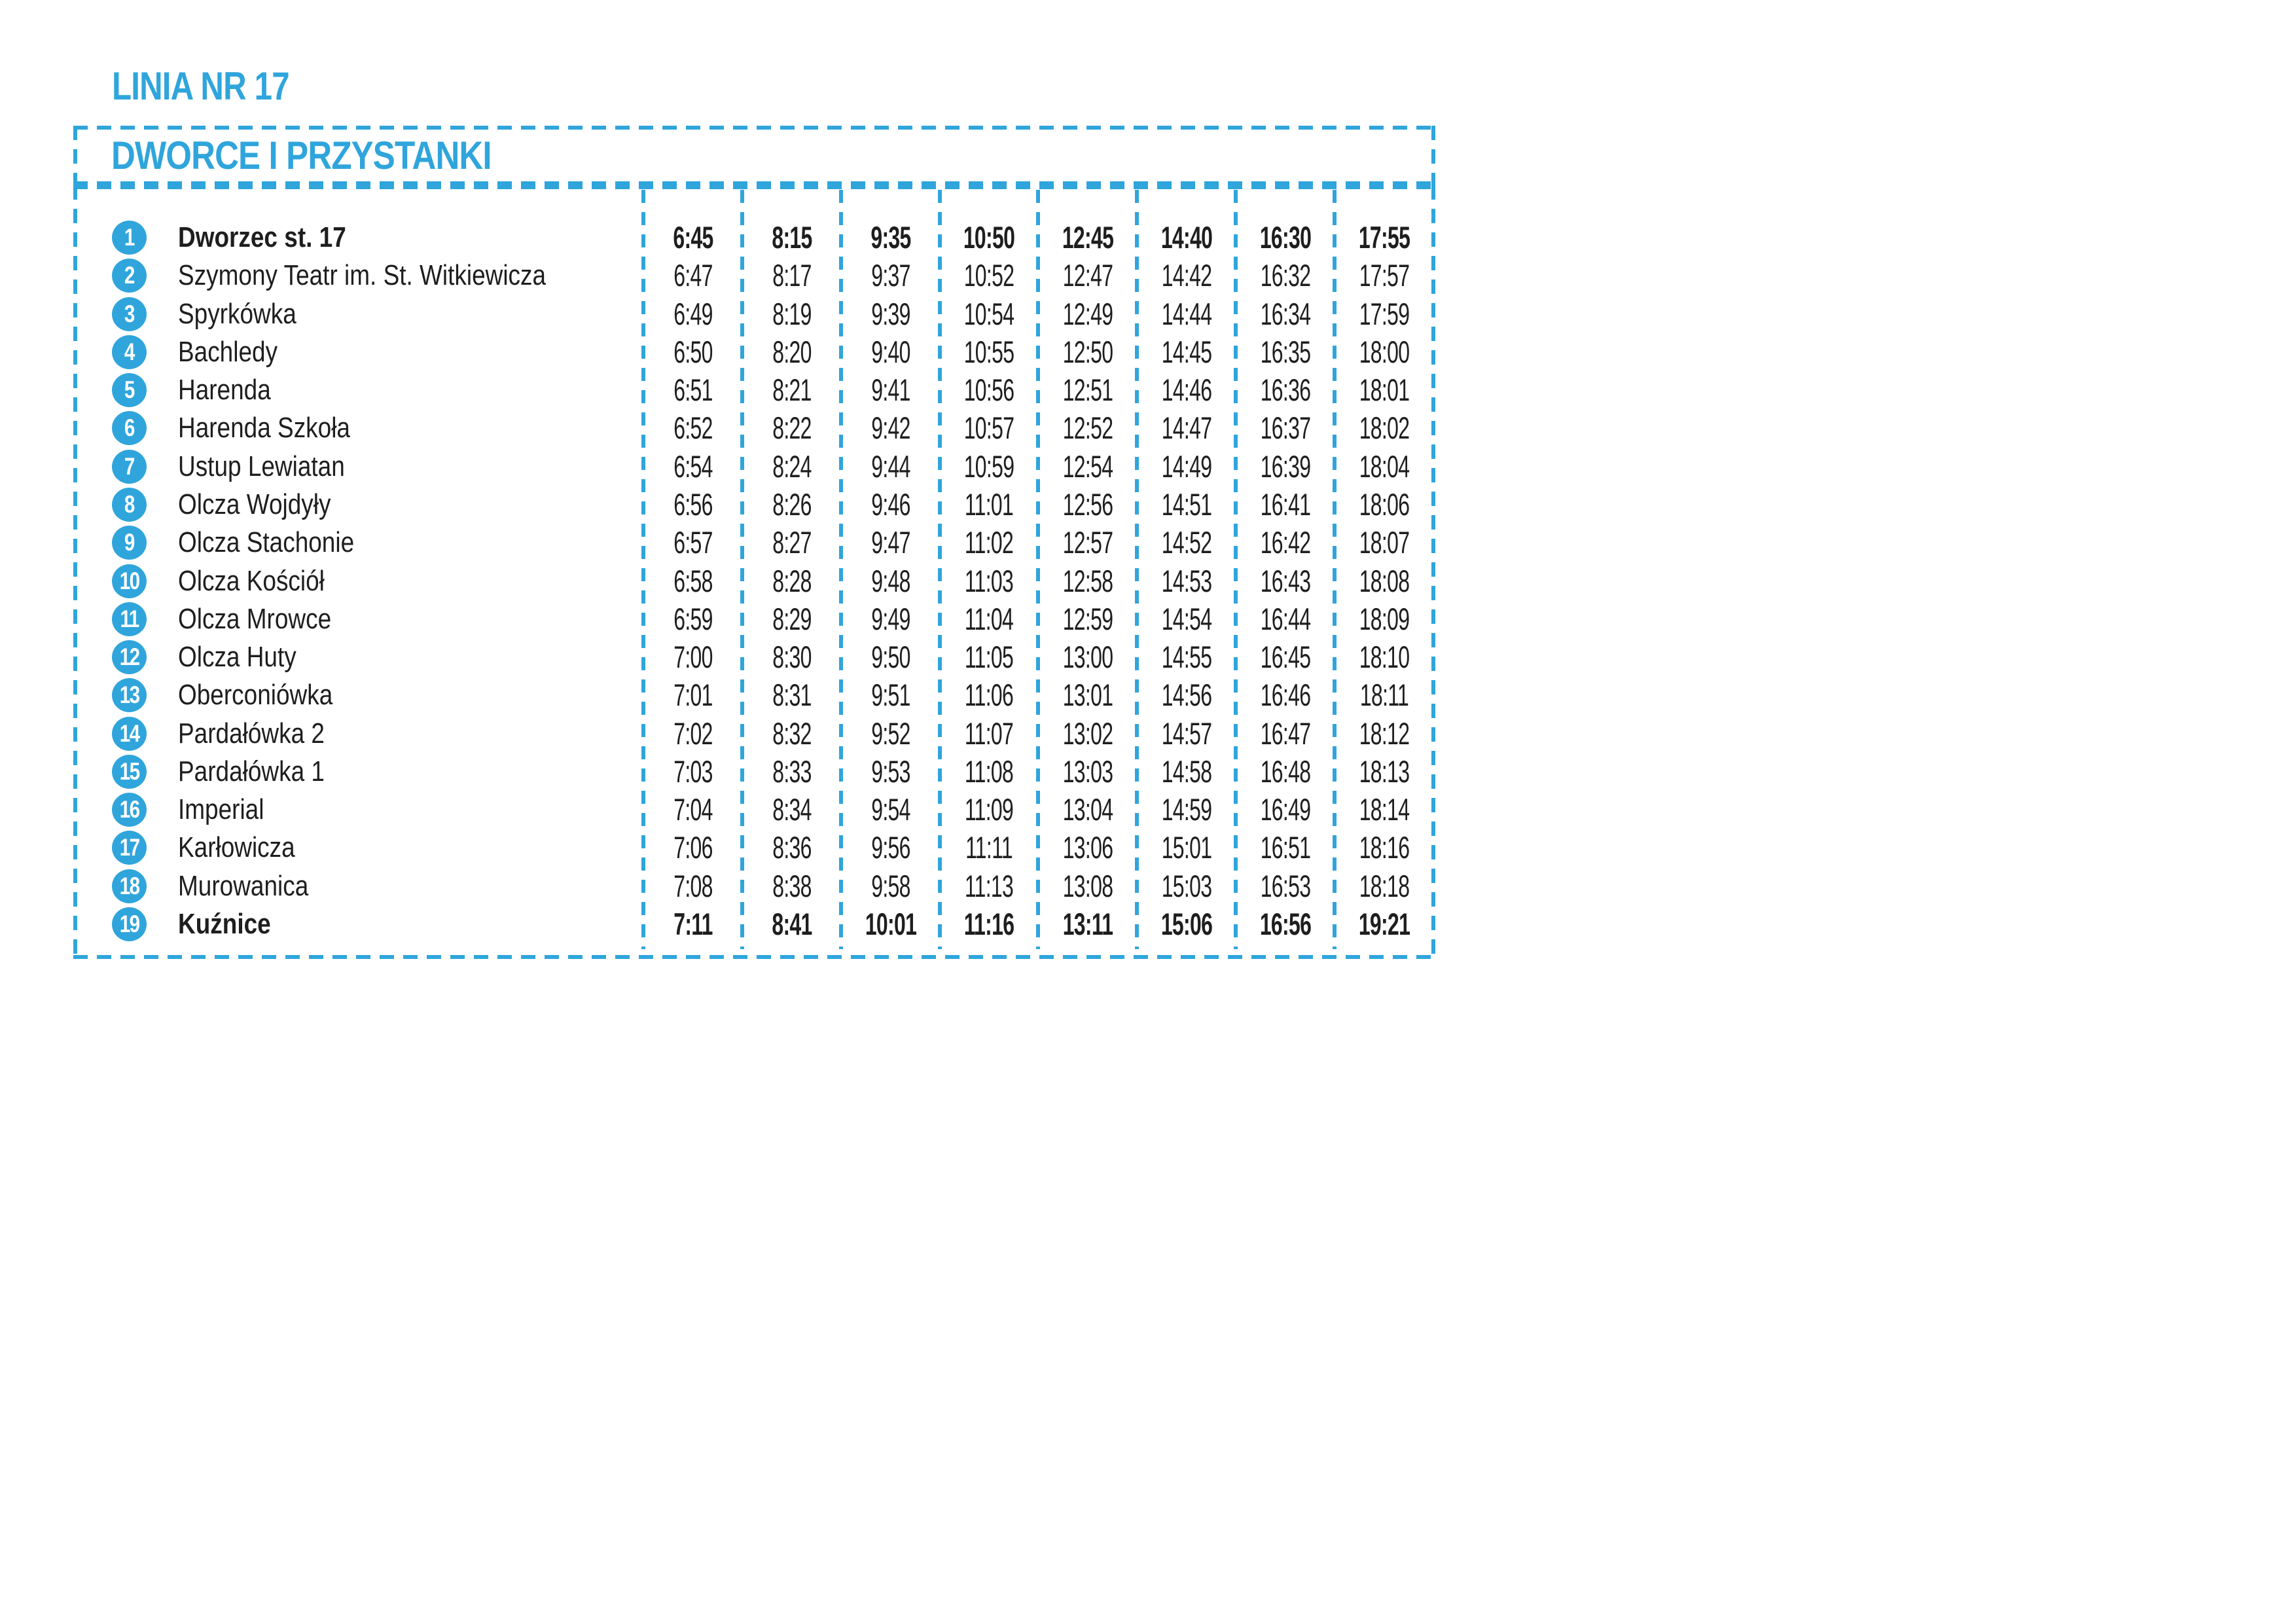 The height and width of the screenshot is (1624, 2296). What do you see at coordinates (792, 504) in the screenshot?
I see `departure-time: 8:26` at bounding box center [792, 504].